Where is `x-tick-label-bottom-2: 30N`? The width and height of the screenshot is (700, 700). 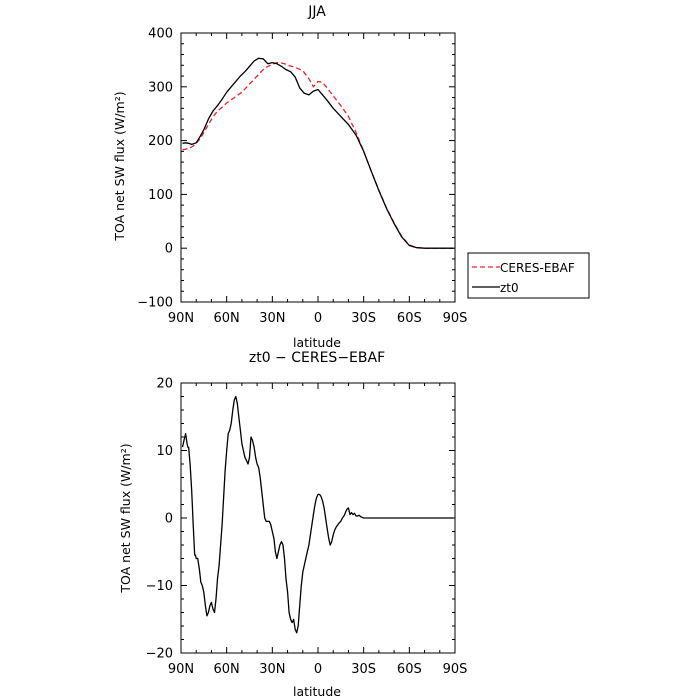
x-tick-label-bottom-2: 30N is located at coordinates (272, 669).